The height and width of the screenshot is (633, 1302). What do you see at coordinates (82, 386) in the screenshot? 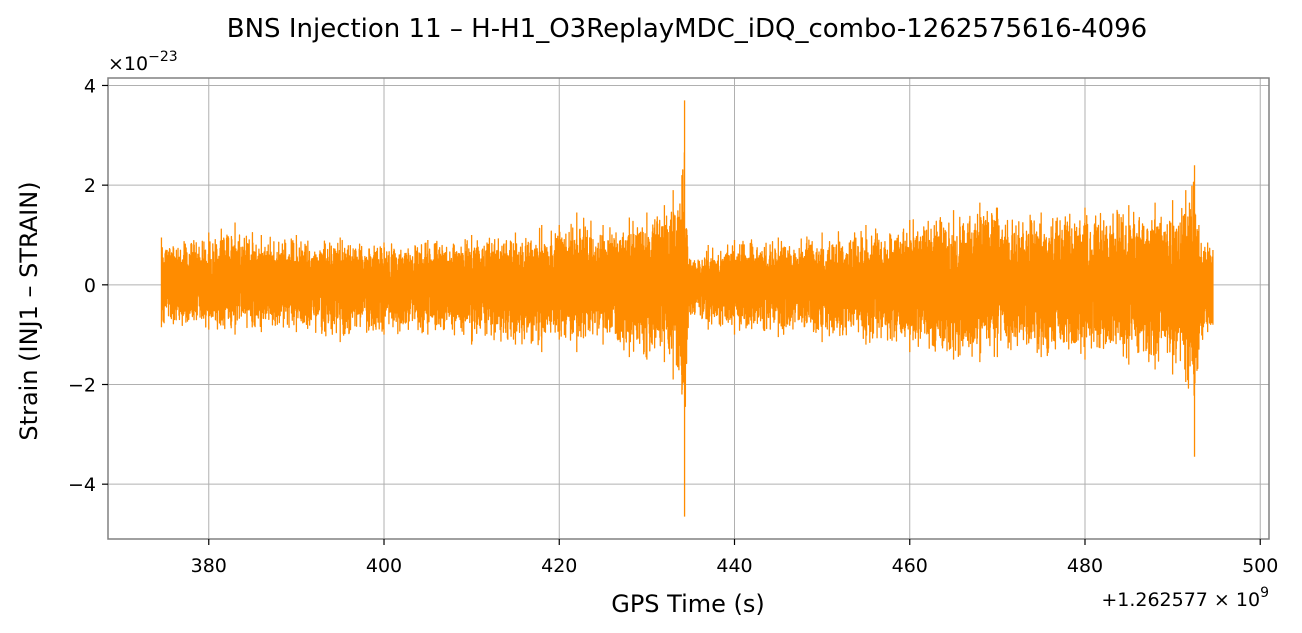
I see `y-tick-label: −2` at bounding box center [82, 386].